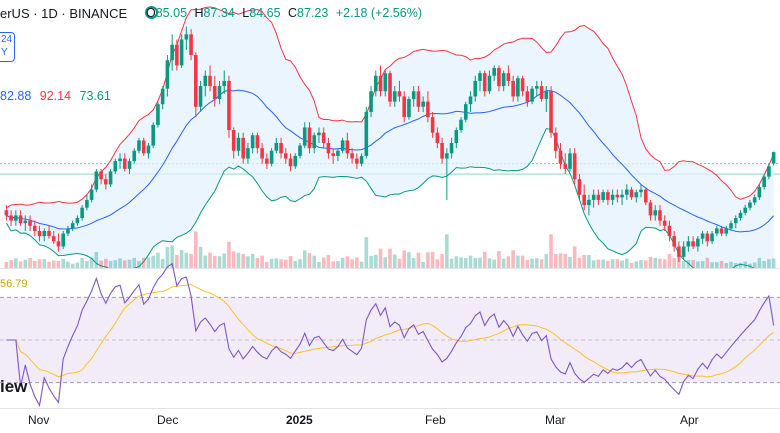 The image size is (780, 433). What do you see at coordinates (390, 249) in the screenshot?
I see `volume-bars` at bounding box center [390, 249].